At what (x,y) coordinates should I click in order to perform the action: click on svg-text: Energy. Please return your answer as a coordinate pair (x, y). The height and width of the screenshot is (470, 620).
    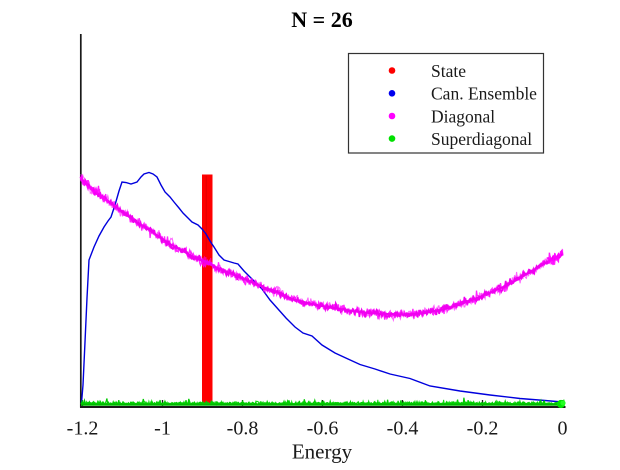
    Looking at the image, I should click on (322, 452).